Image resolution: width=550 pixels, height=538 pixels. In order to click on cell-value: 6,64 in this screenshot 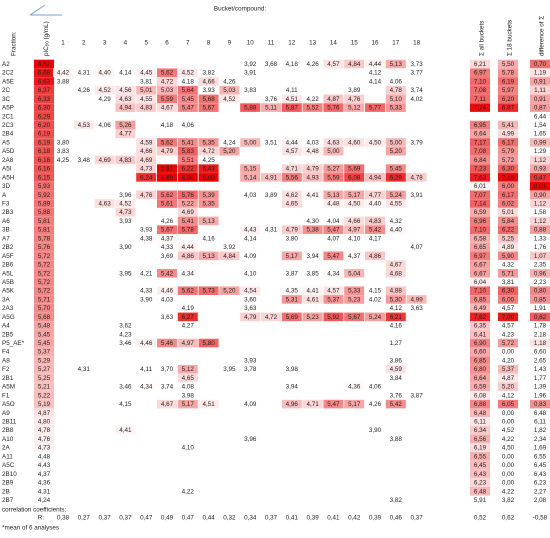, I will do `click(480, 378)`.